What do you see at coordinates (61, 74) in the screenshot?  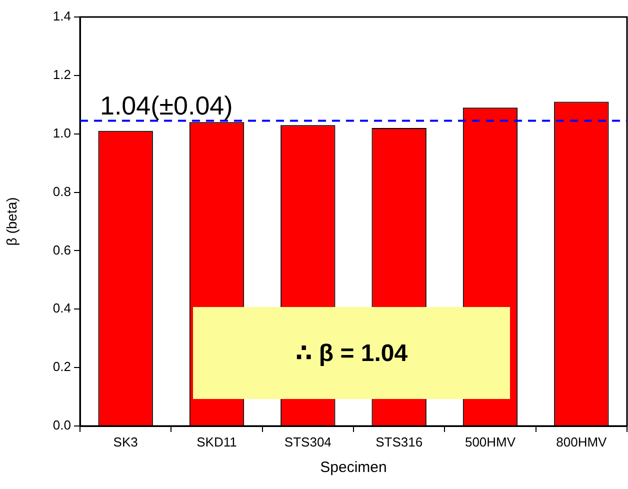 I see `y-tick-label: 1.2` at bounding box center [61, 74].